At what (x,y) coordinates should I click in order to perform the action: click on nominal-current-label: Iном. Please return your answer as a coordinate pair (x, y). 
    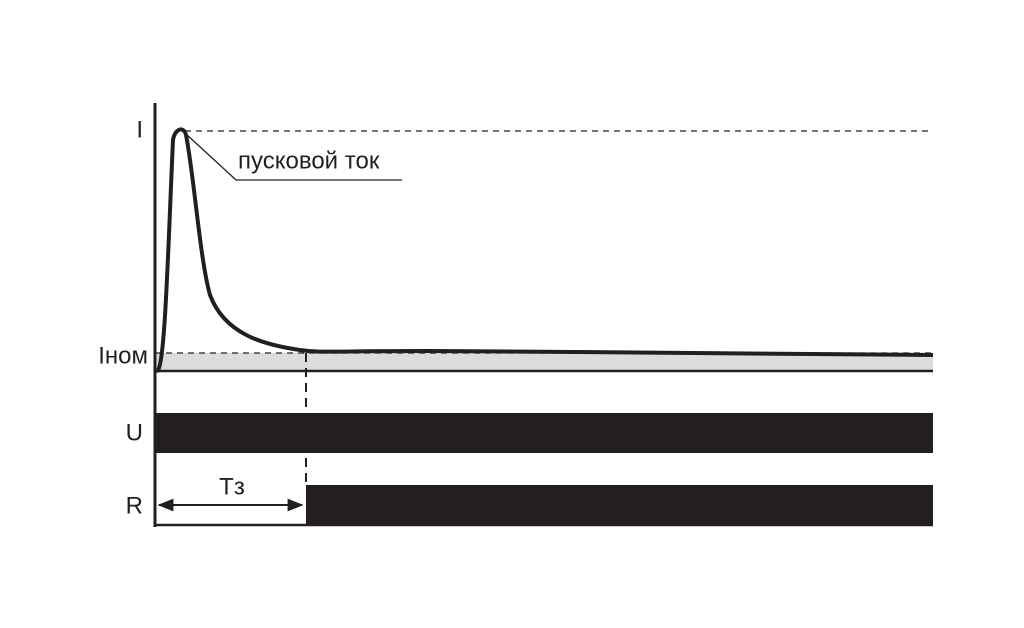
    Looking at the image, I should click on (123, 355).